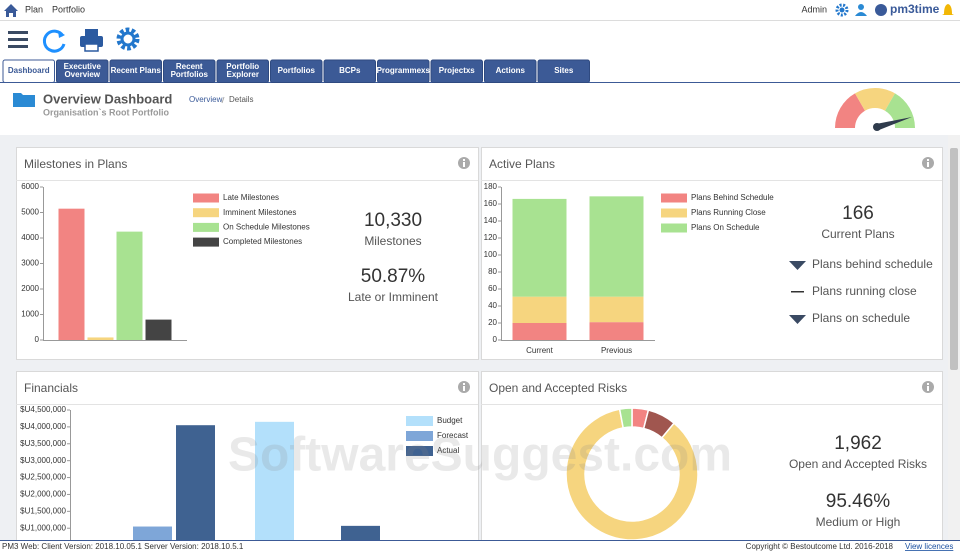 The image size is (960, 552). Describe the element at coordinates (522, 164) in the screenshot. I see `panel-title: Active Plans` at that location.